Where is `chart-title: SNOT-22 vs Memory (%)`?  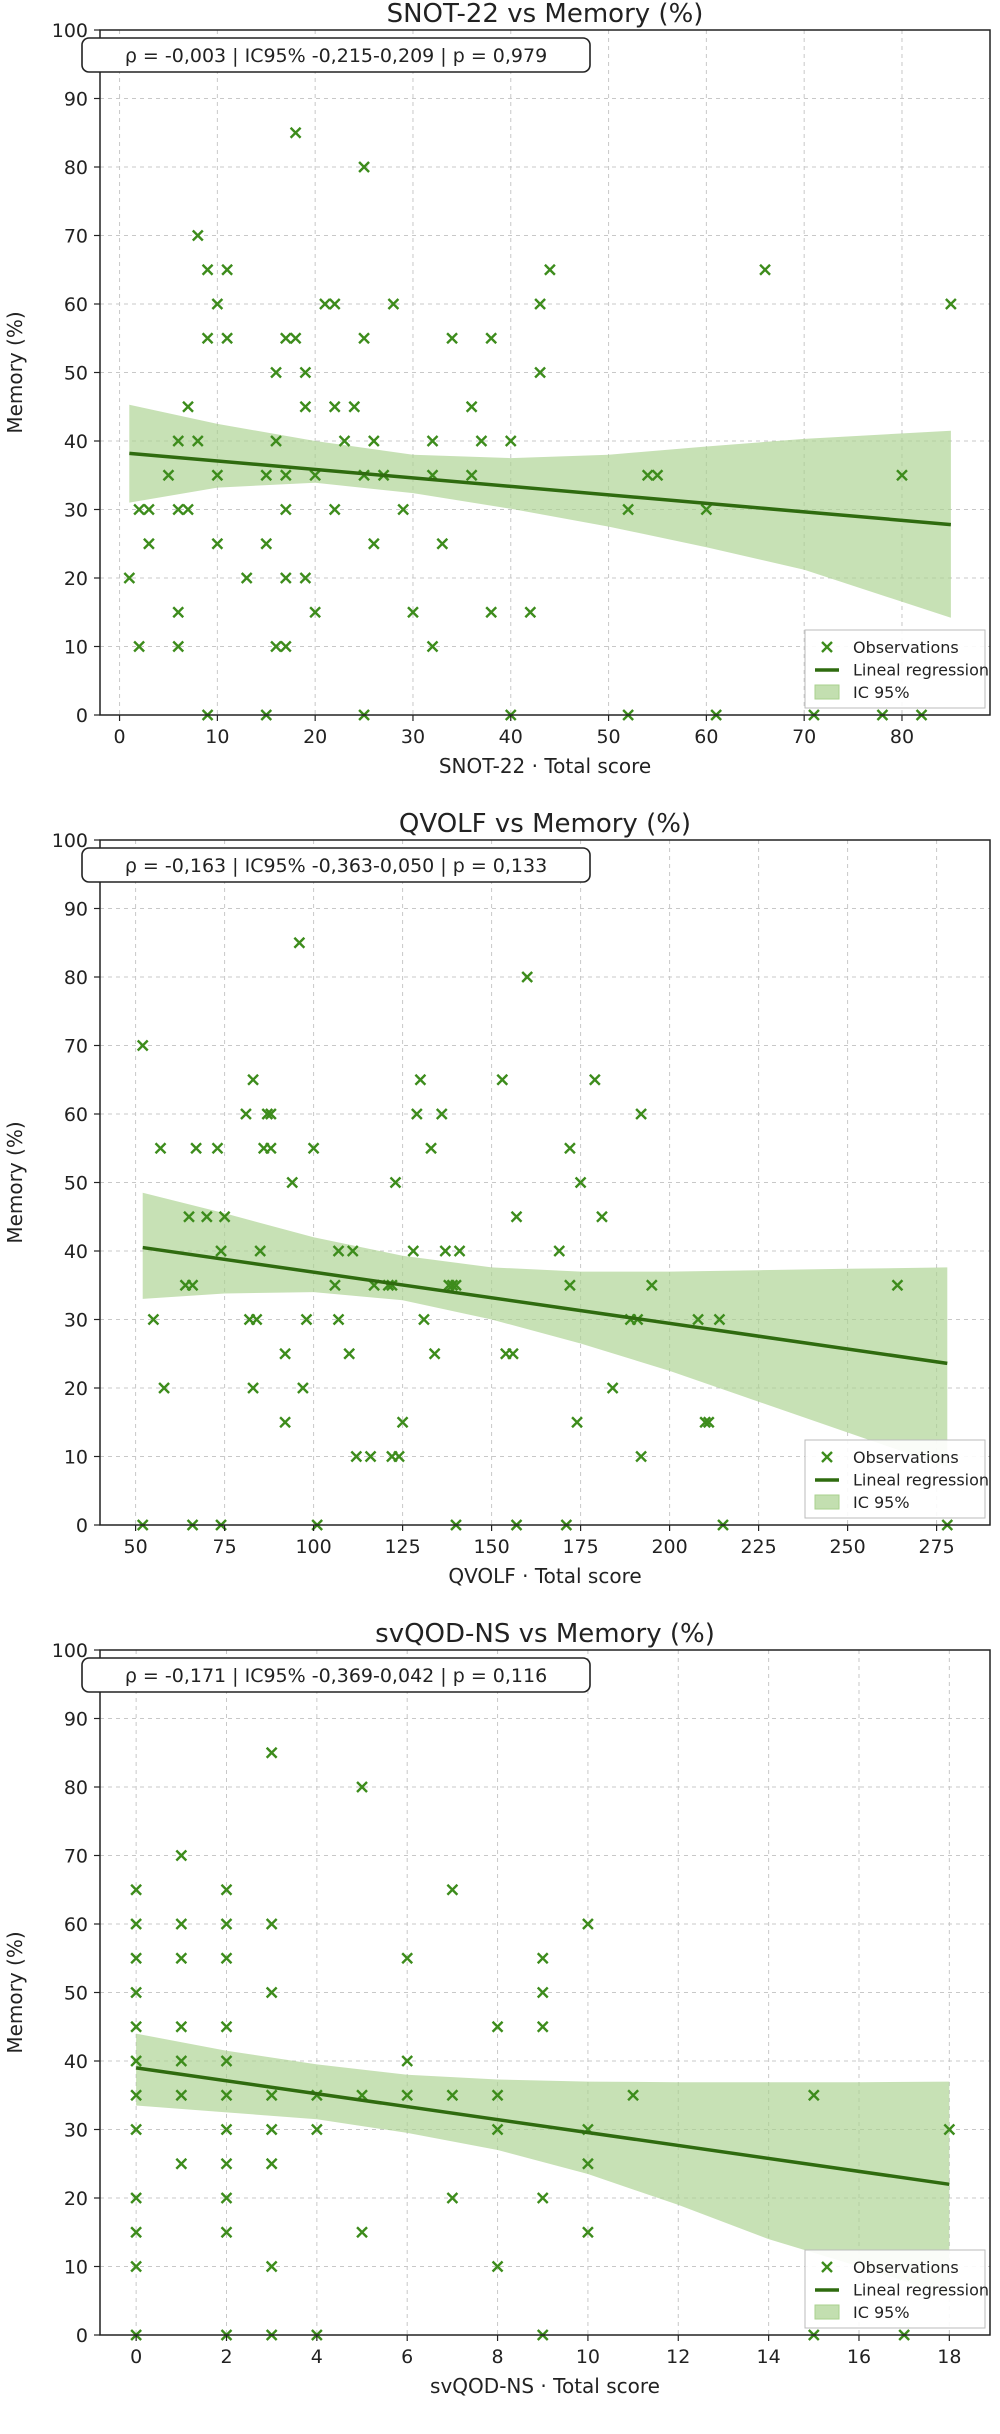 chart-title: SNOT-22 vs Memory (%) is located at coordinates (545, 14).